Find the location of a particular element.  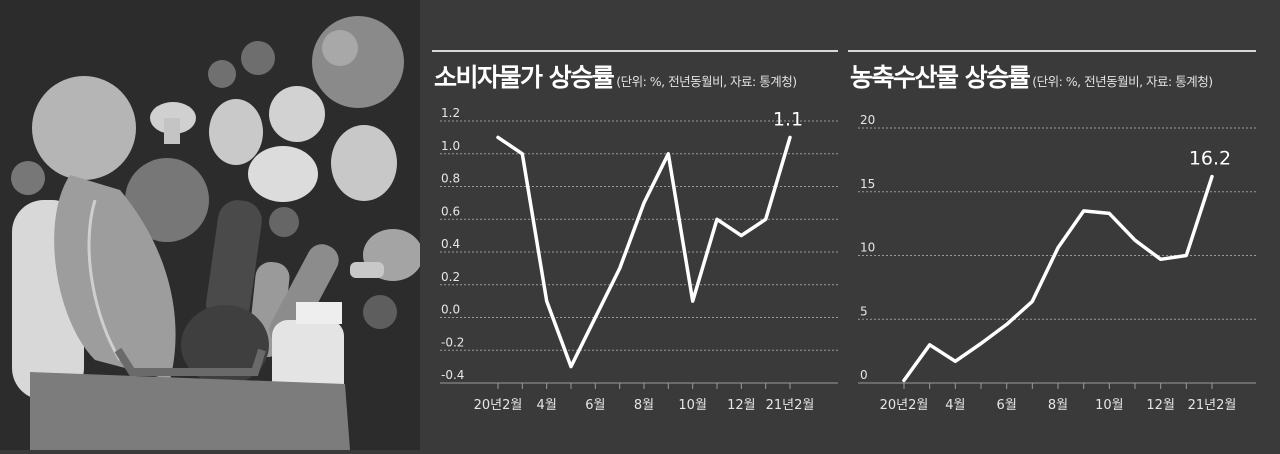

y-tick-label: 0.2 is located at coordinates (450, 277).